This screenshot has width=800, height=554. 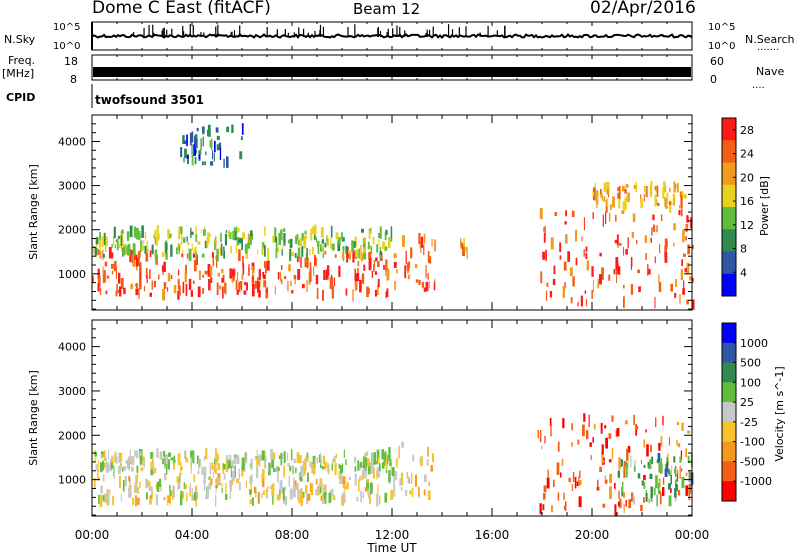 I want to click on colorbar-tick-label: 100, so click(x=750, y=382).